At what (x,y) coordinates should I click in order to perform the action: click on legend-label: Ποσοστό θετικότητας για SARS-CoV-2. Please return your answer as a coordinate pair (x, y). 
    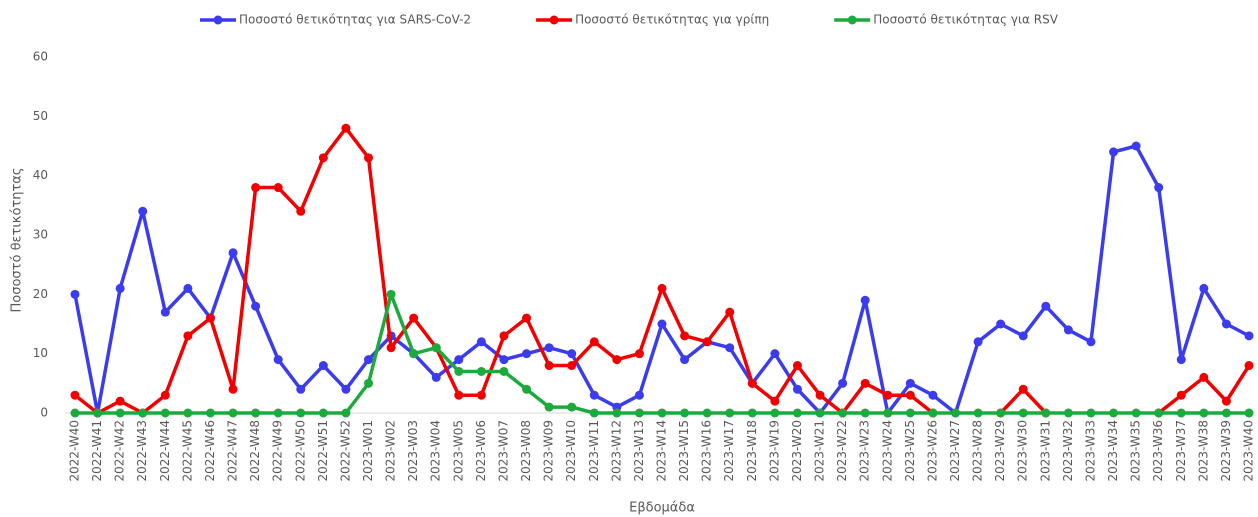
    Looking at the image, I should click on (355, 20).